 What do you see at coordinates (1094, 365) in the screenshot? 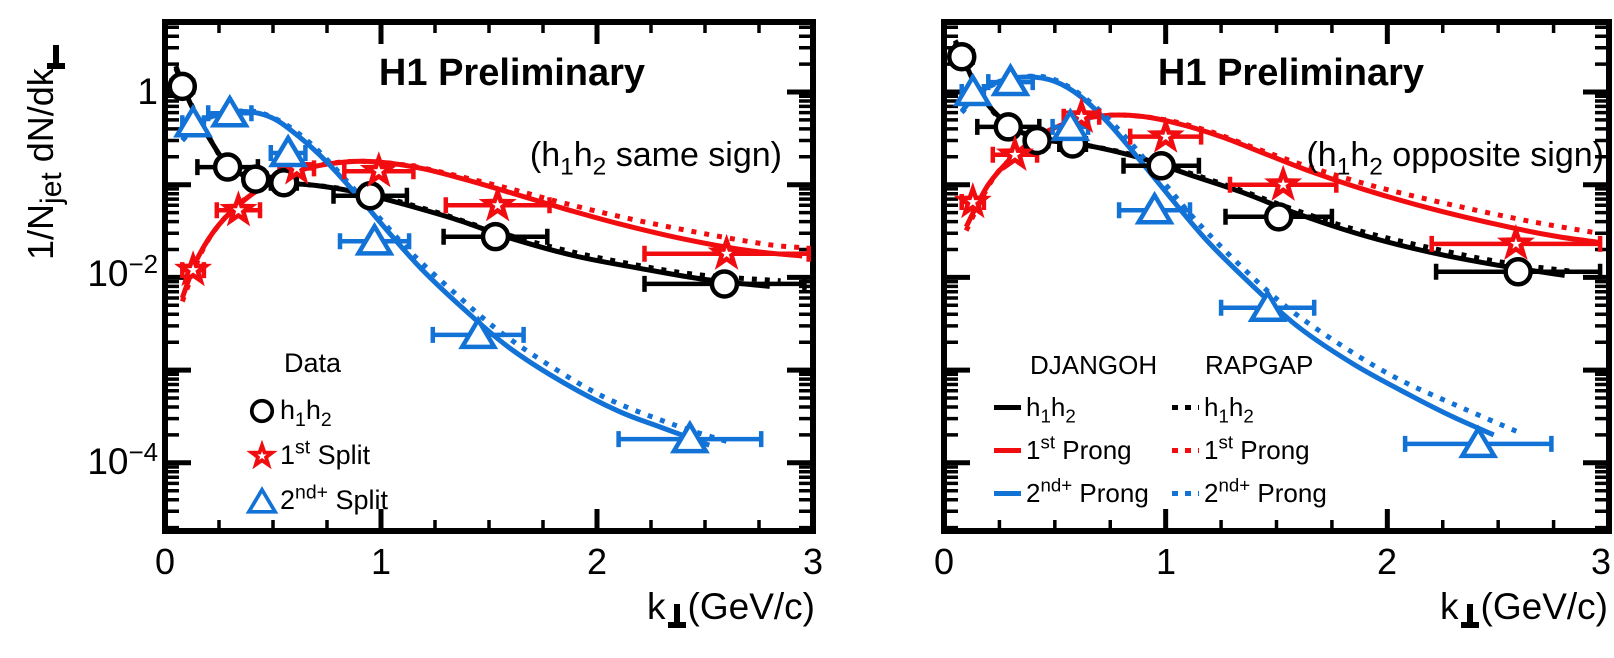
I see `legend-column-djangoh: DJANGOH` at bounding box center [1094, 365].